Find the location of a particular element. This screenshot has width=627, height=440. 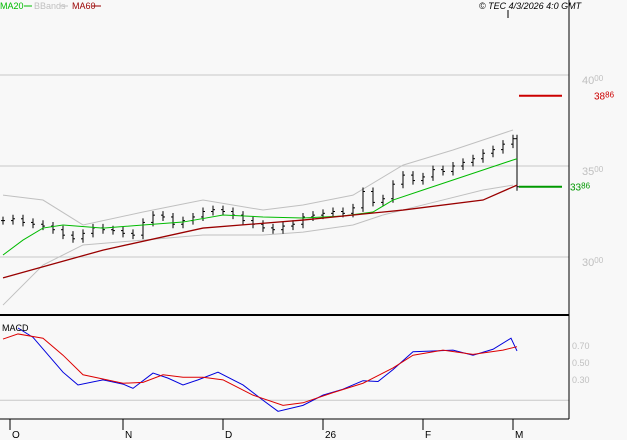

x-tick-label: N is located at coordinates (128, 435).